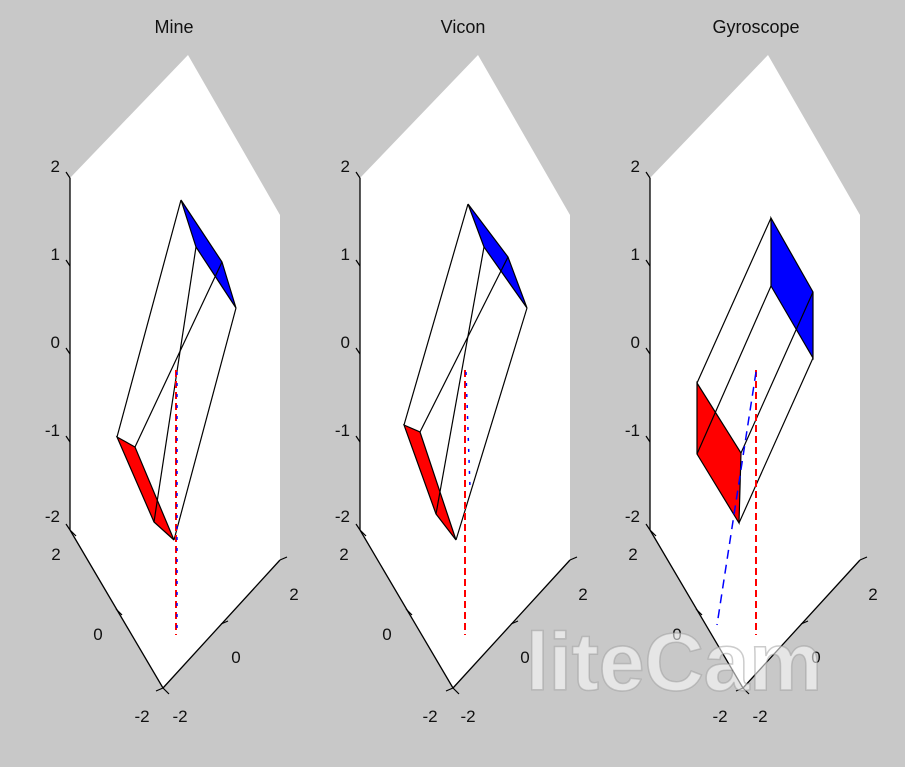 The width and height of the screenshot is (905, 767). I want to click on panel-title-gyroscope: Gyroscope, so click(755, 27).